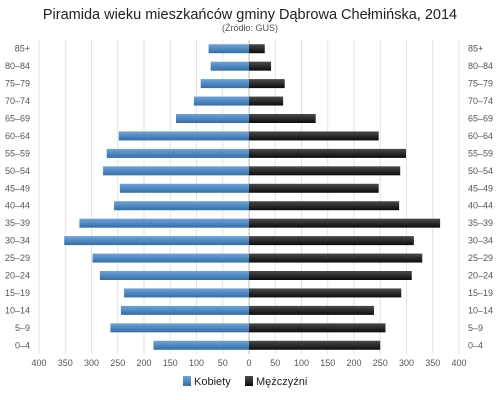 The width and height of the screenshot is (500, 400). I want to click on age-label-right: 30–34, so click(480, 241).